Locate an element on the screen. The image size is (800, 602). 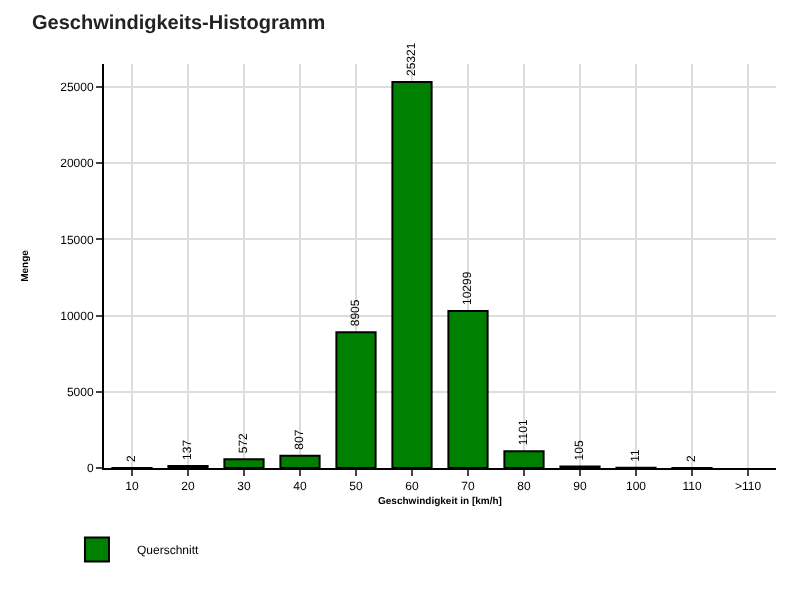
chart-title: Geschwindigkeits-Histogramm is located at coordinates (179, 24).